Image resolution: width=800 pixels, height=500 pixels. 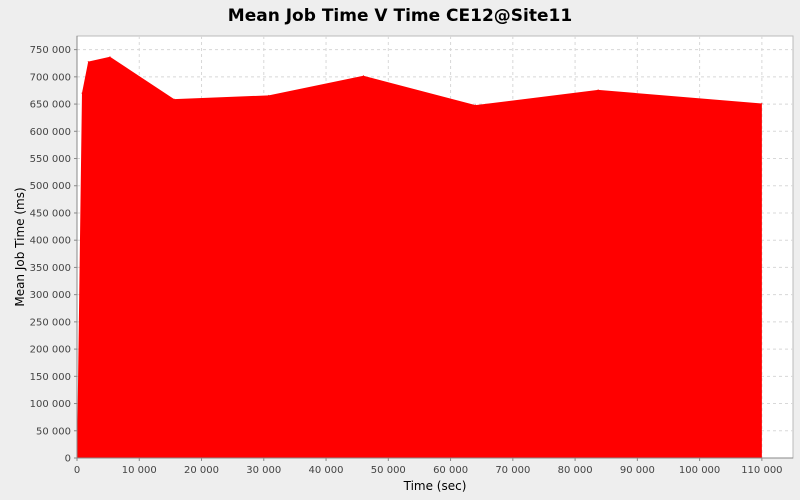 What do you see at coordinates (761, 470) in the screenshot?
I see `x-tick-label: 110 000` at bounding box center [761, 470].